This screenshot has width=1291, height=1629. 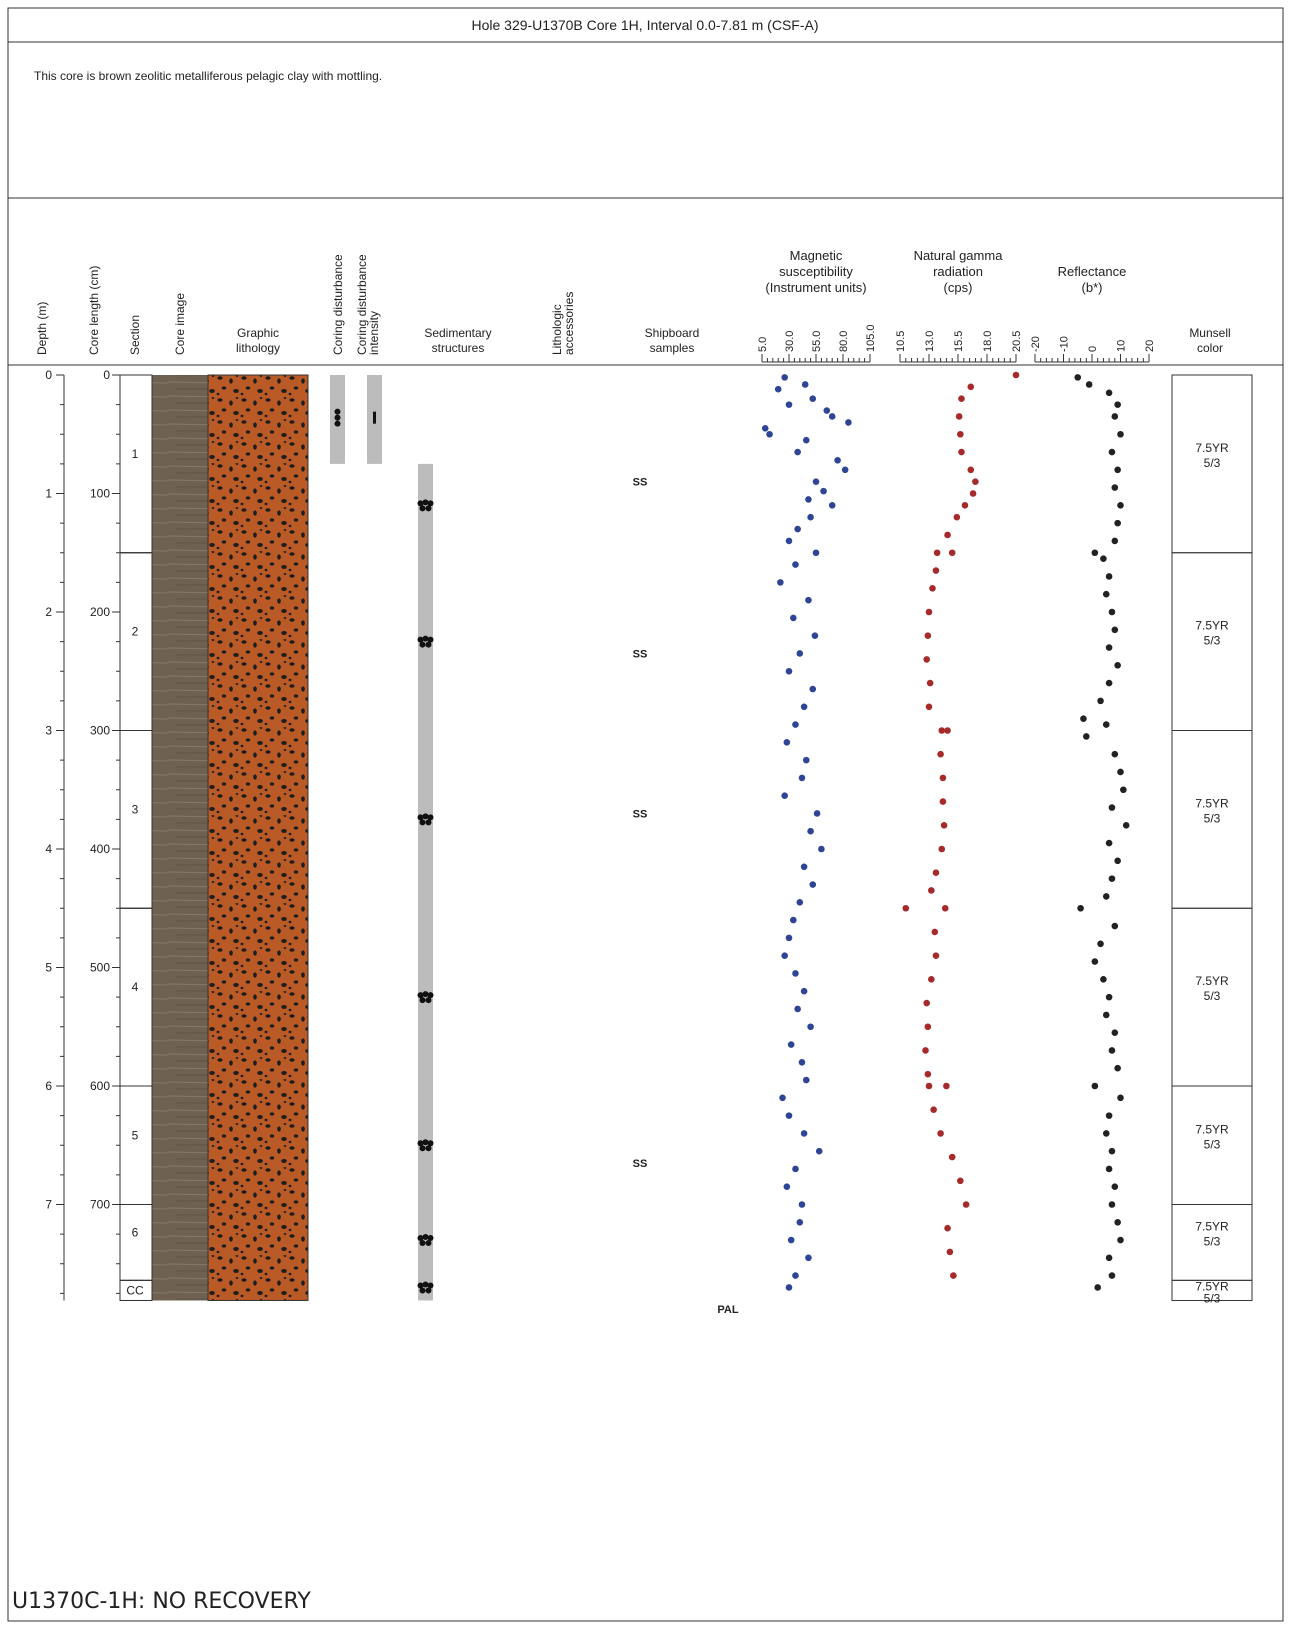 What do you see at coordinates (48, 612) in the screenshot?
I see `depth-tick-label: 2` at bounding box center [48, 612].